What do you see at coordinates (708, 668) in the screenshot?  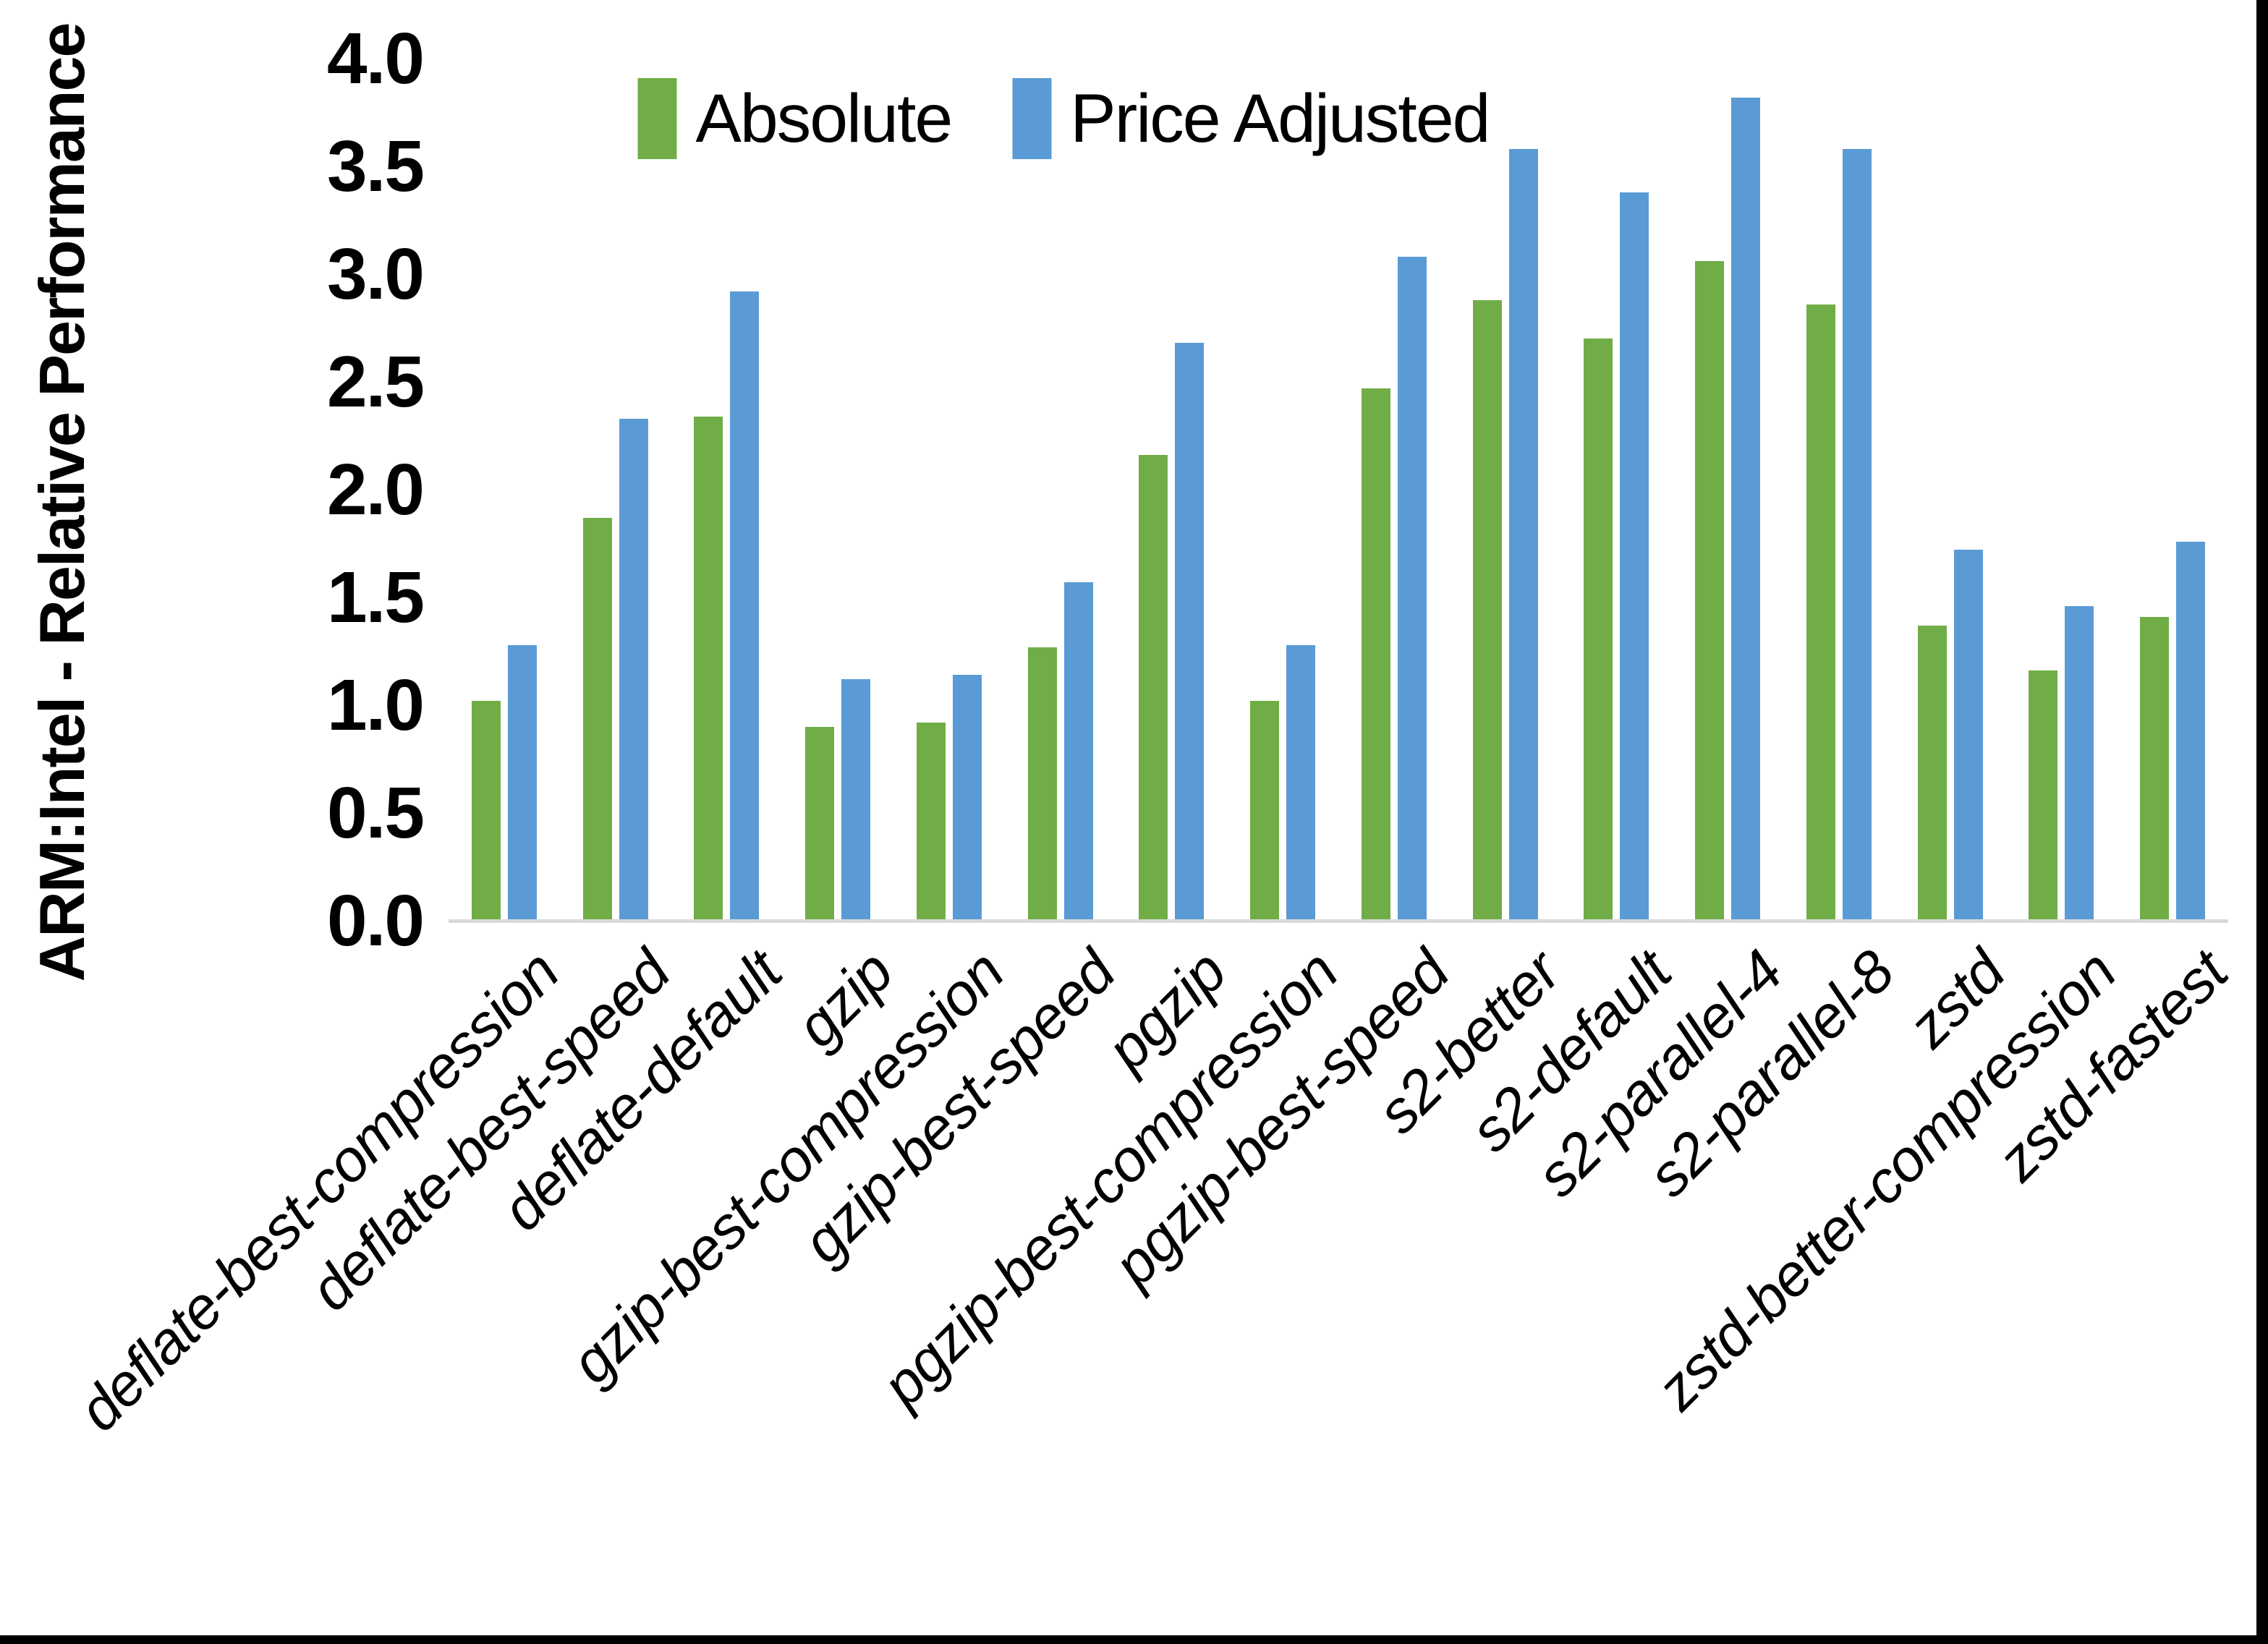 I see `bar-absolute-deflate-default` at bounding box center [708, 668].